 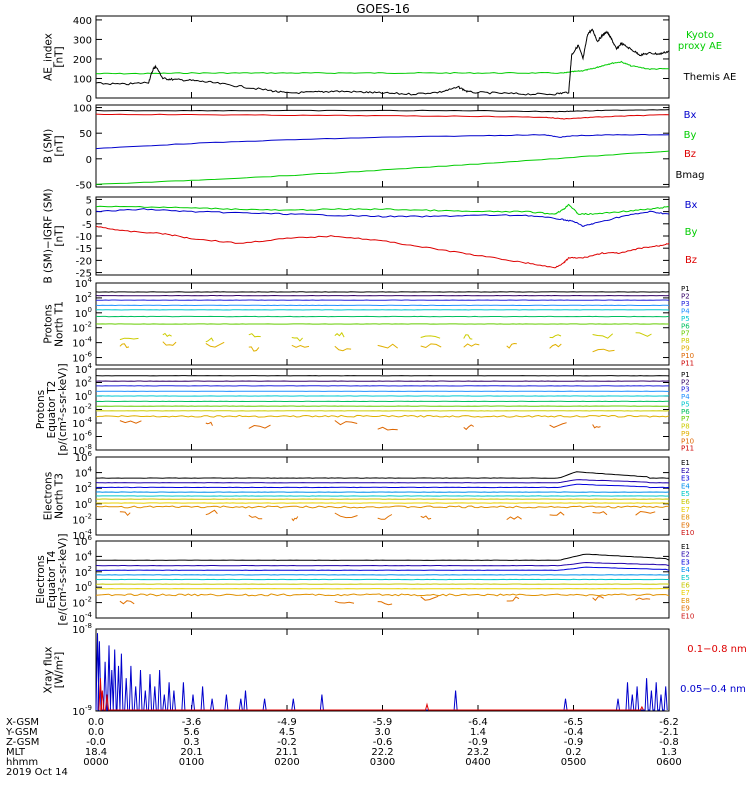 What do you see at coordinates (49, 670) in the screenshot?
I see `y-axis-label: Xray flux` at bounding box center [49, 670].